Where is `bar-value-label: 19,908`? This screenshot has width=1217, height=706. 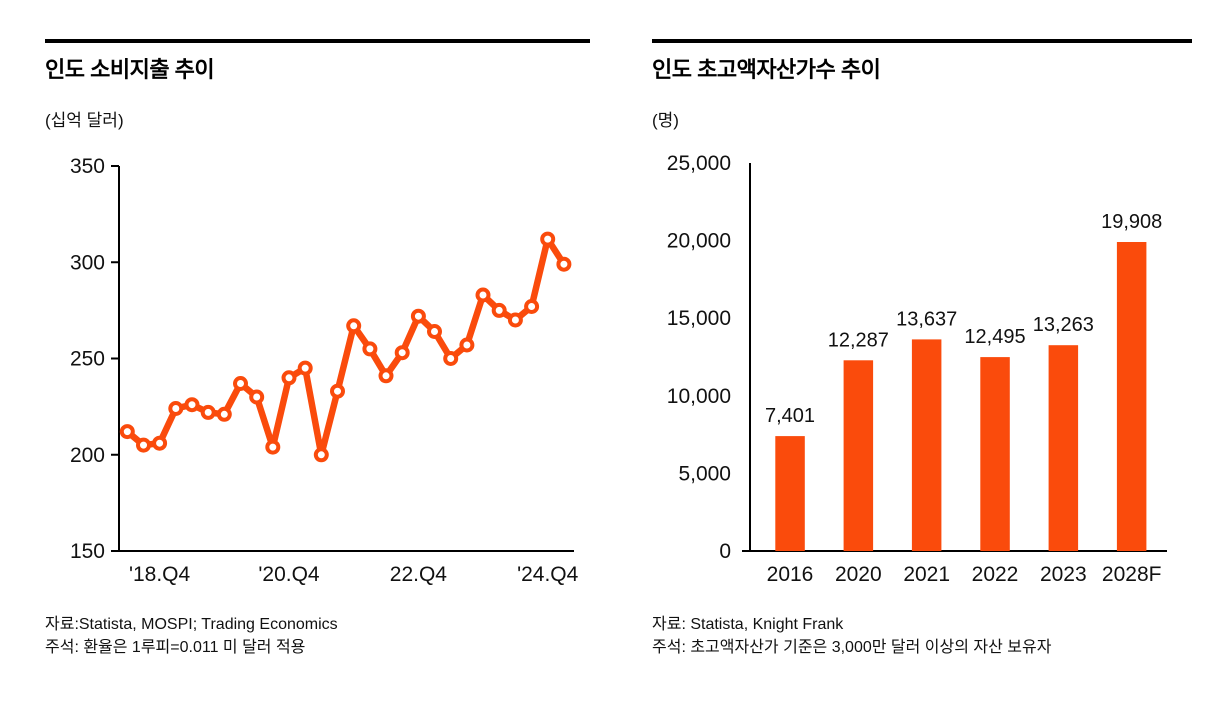
bar-value-label: 19,908 is located at coordinates (1131, 222).